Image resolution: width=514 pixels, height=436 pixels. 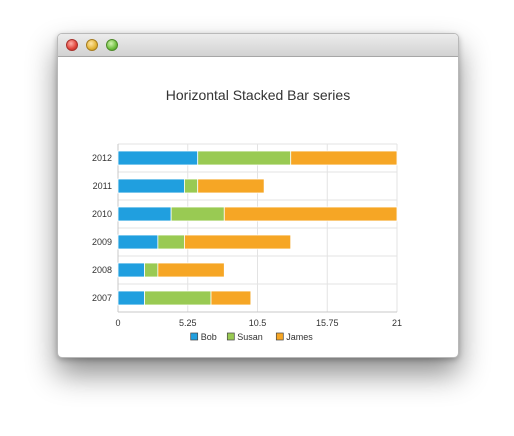 I want to click on legend-swatch-james, so click(x=279, y=336).